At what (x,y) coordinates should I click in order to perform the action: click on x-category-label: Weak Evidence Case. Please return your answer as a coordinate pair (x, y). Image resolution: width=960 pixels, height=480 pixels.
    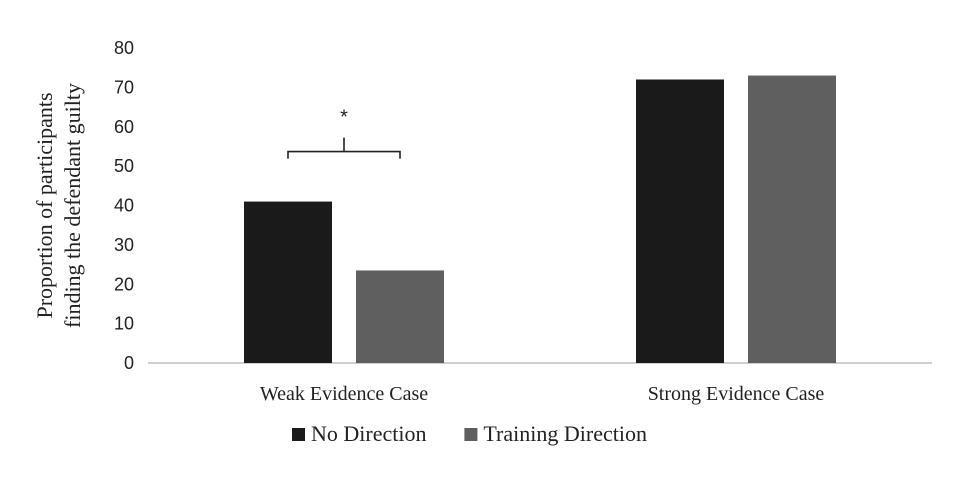
    Looking at the image, I should click on (344, 394).